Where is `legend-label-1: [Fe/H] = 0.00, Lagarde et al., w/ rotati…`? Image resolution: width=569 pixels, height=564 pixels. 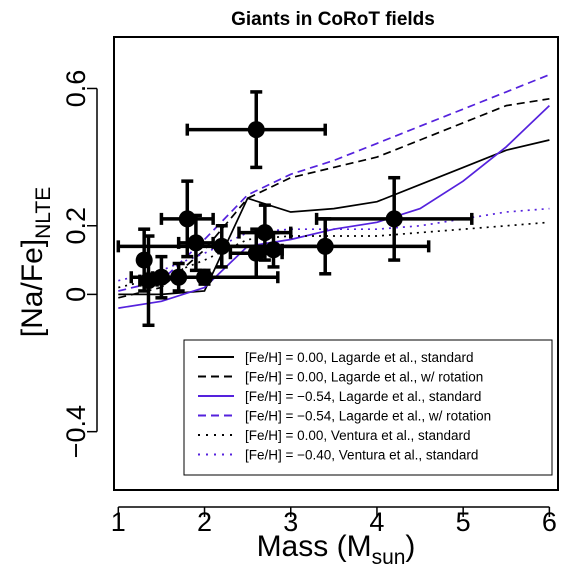
legend-label-1: [Fe/H] = 0.00, Lagarde et al., w/ rotati… is located at coordinates (364, 377).